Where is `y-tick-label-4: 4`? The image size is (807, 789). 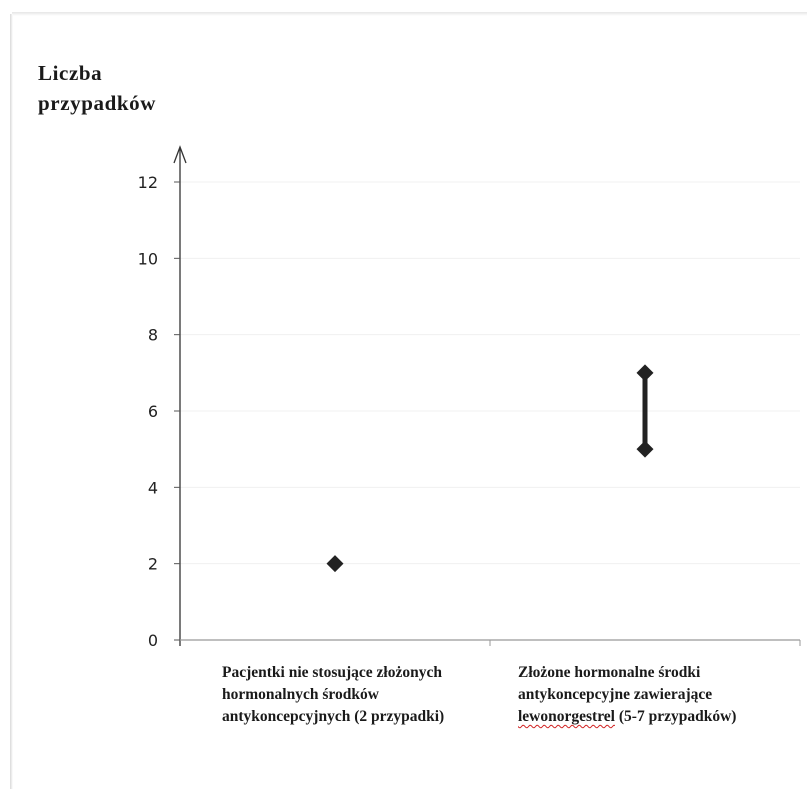
y-tick-label-4: 4 is located at coordinates (153, 487).